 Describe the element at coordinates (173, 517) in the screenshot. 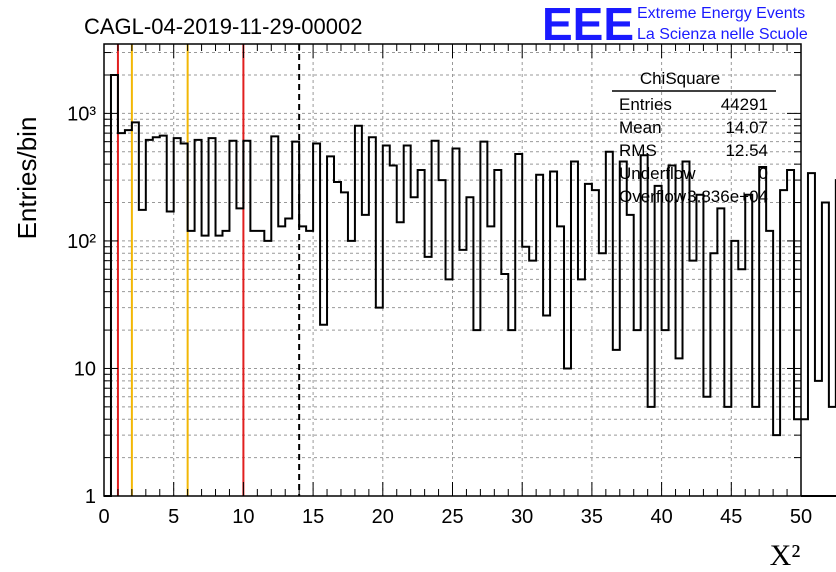

I see `x-tick-label: 5` at that location.